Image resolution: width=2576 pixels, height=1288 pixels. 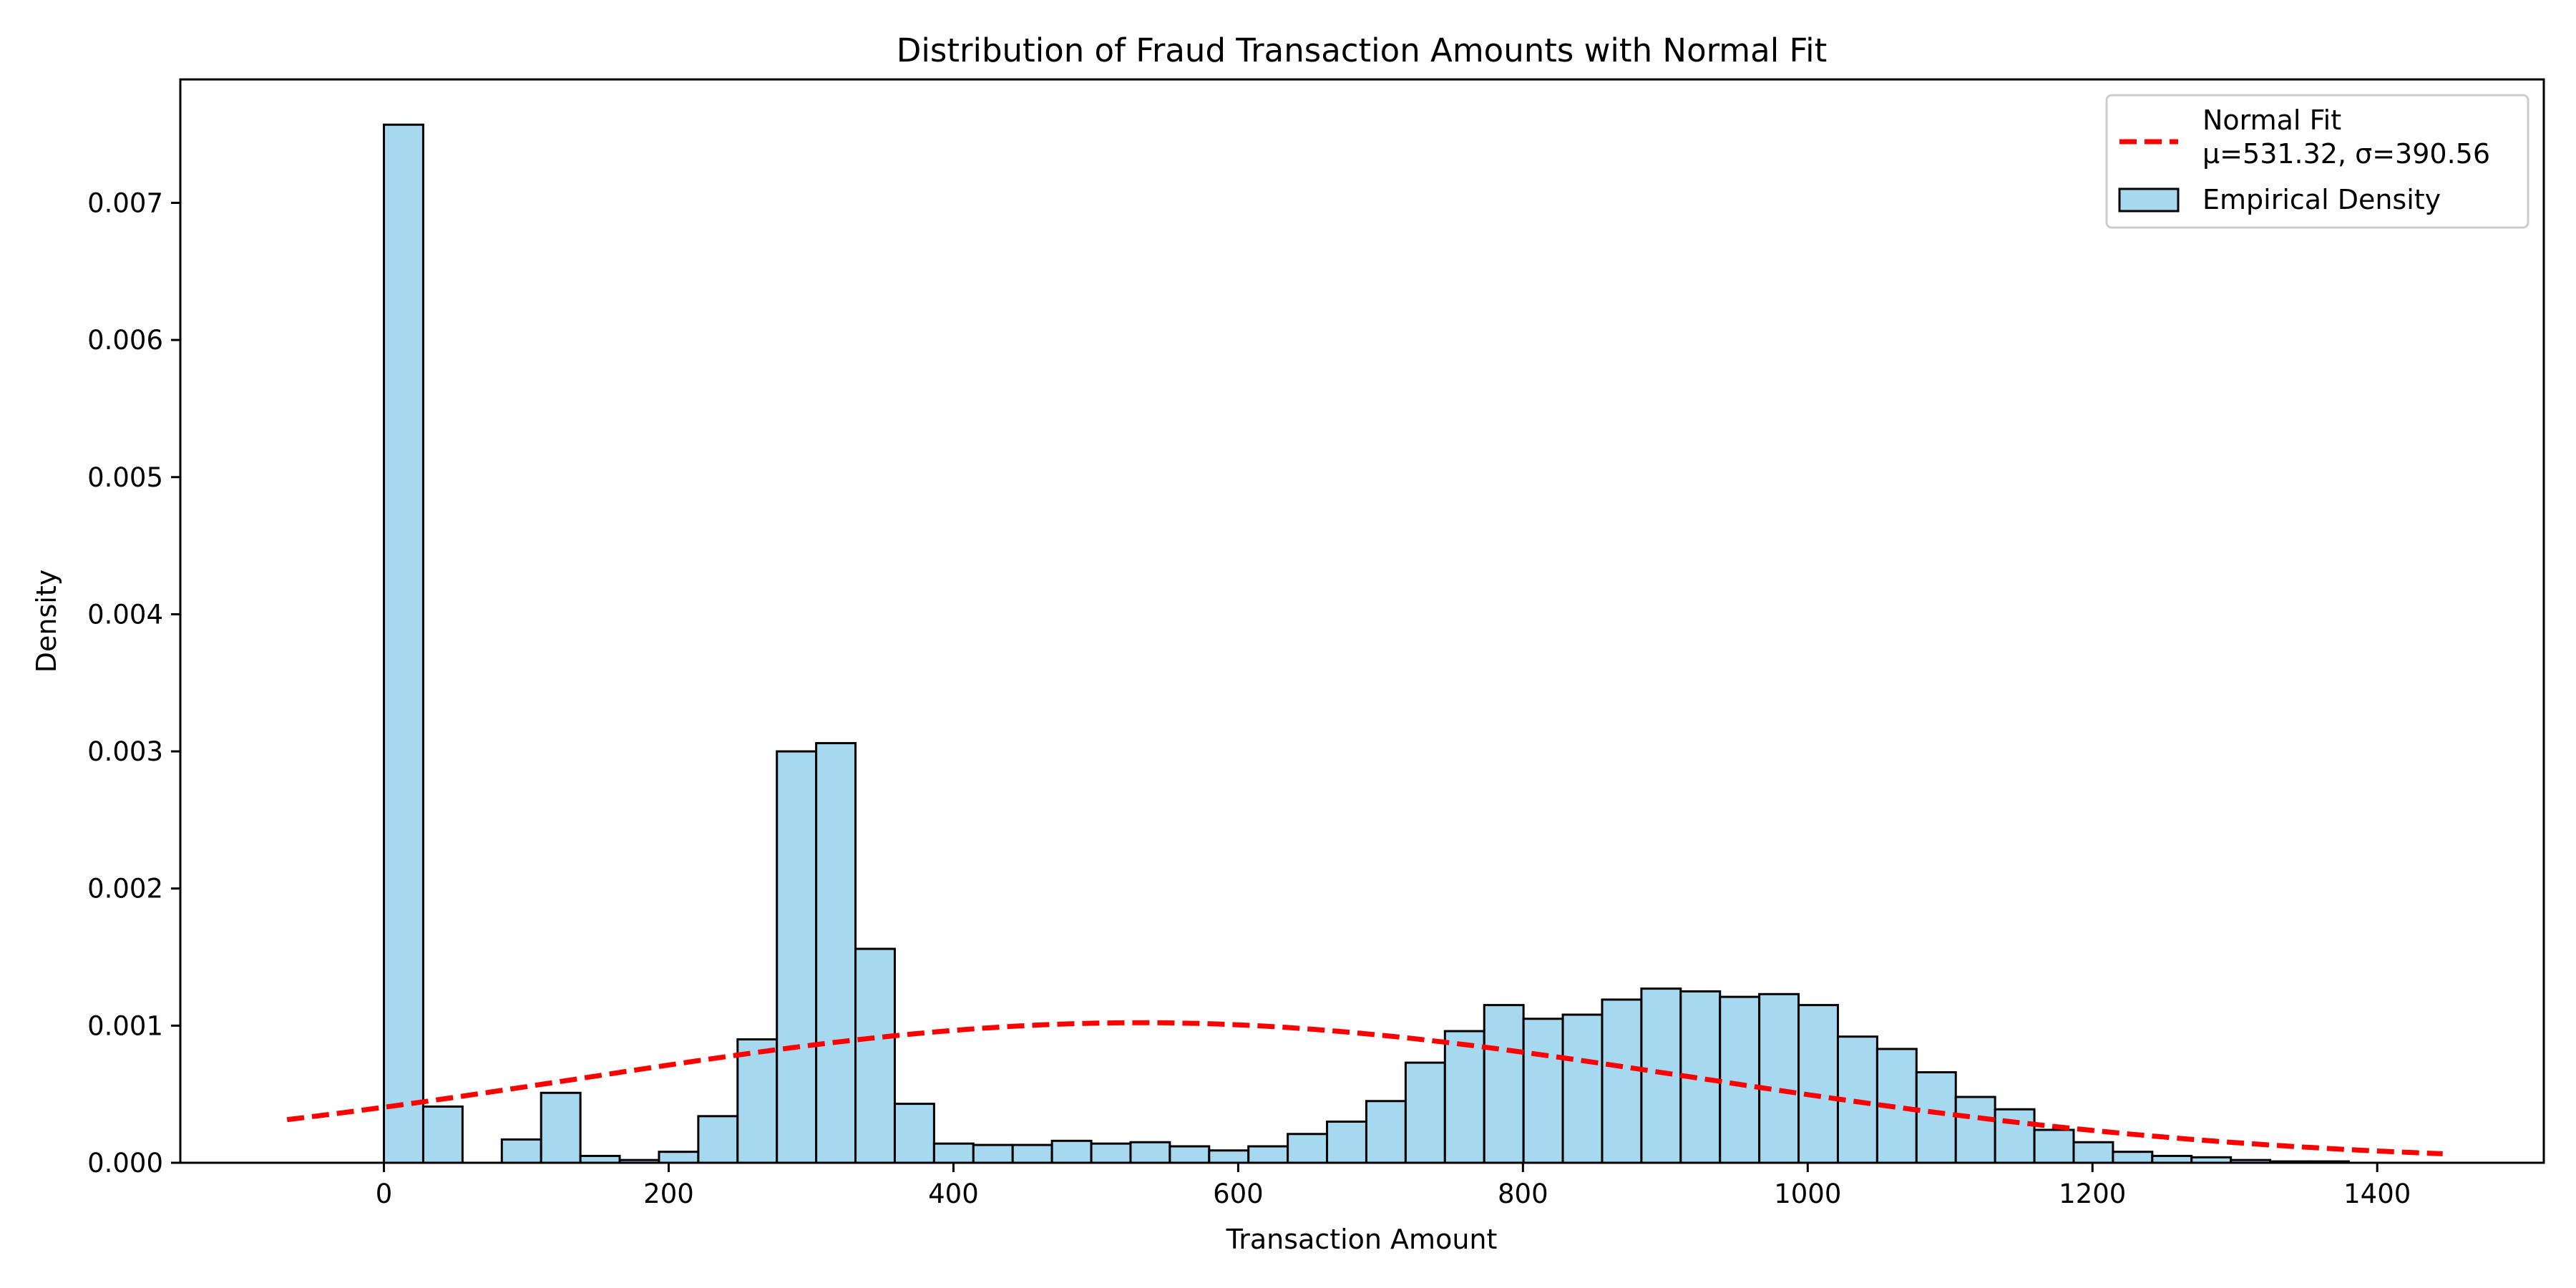 I want to click on x-axis-ticks: 0 200 400 600 800 1000 1200 1400, so click(x=1393, y=1186).